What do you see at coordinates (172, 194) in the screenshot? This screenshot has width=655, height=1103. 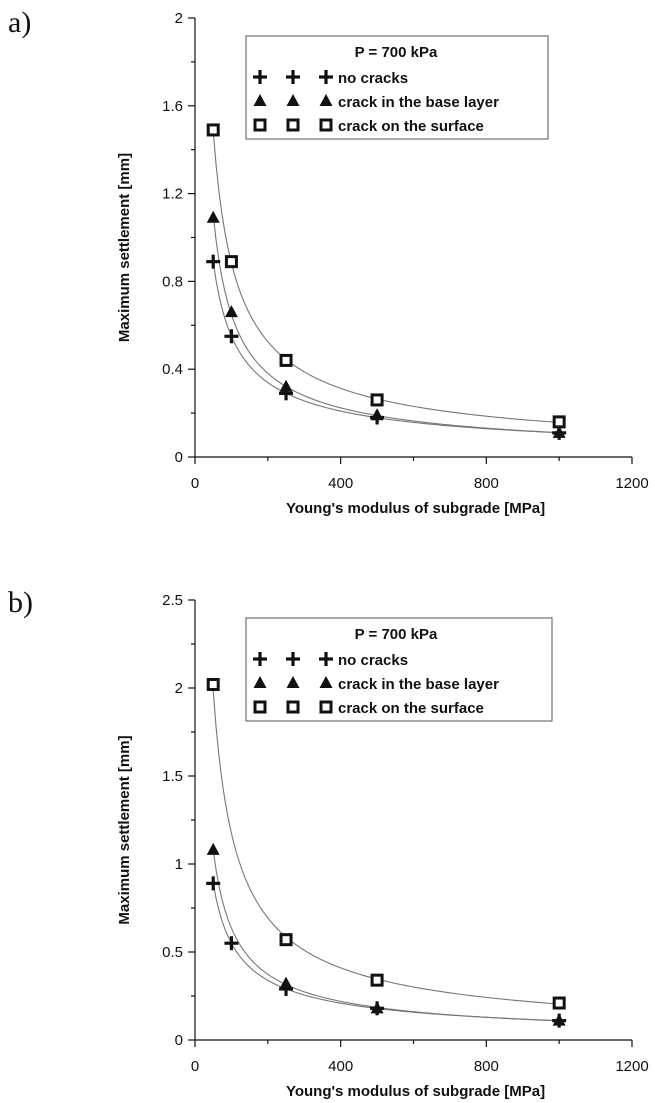 I see `y-tick-label: 1.2` at bounding box center [172, 194].